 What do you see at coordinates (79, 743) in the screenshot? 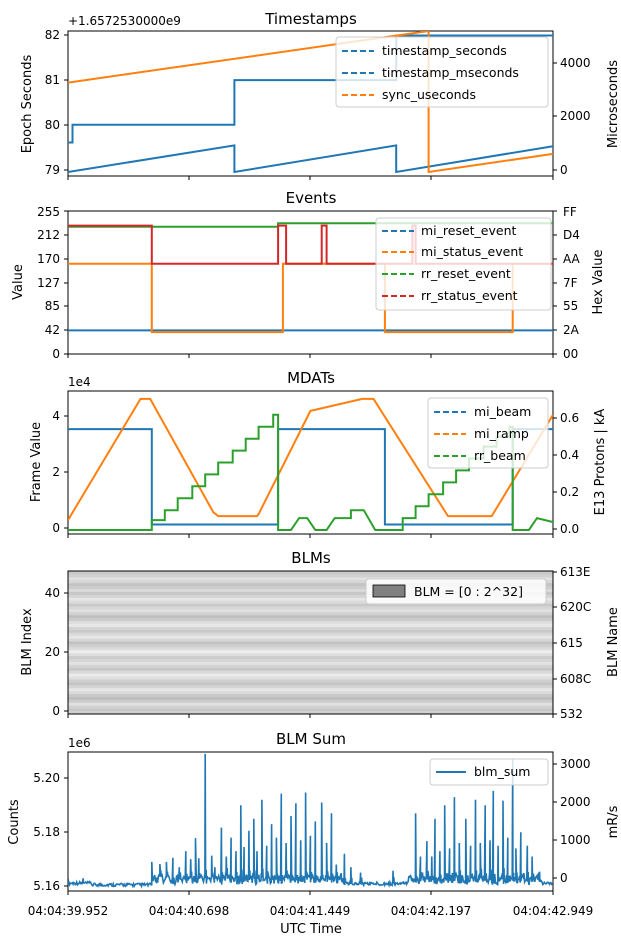
I see `offset-label: 1e6` at bounding box center [79, 743].